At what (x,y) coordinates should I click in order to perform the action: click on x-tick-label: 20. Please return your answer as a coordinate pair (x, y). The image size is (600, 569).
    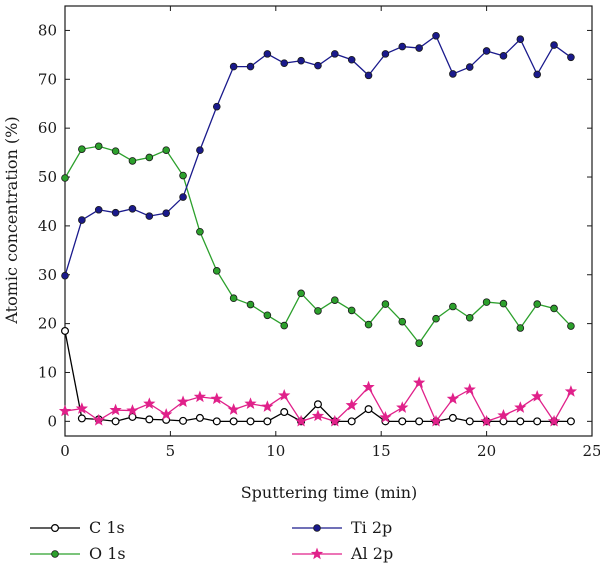
    Looking at the image, I should click on (486, 451).